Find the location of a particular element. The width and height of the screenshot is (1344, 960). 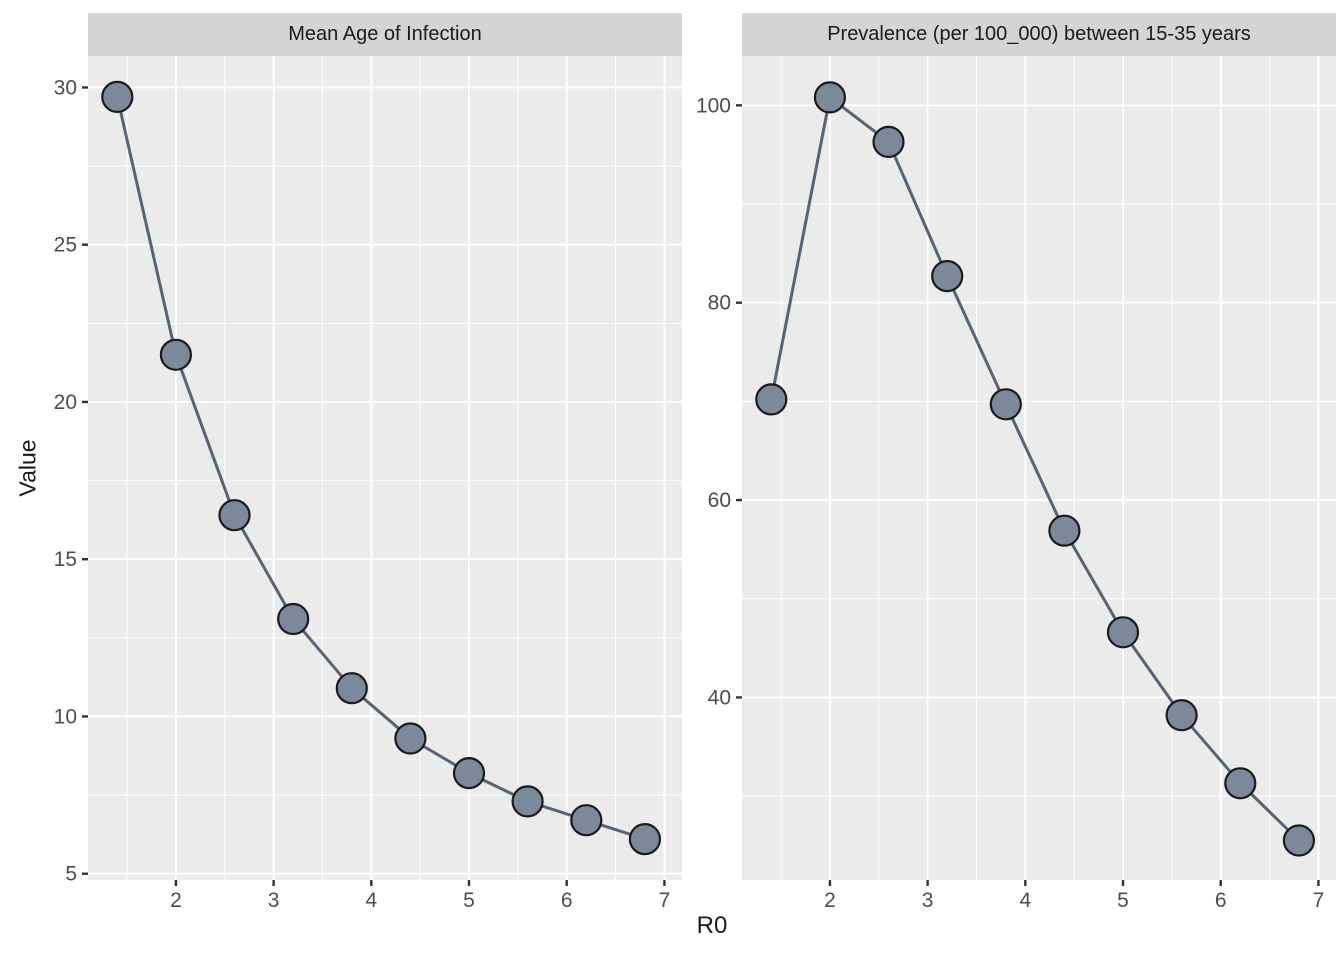

y-tick-label: 100 is located at coordinates (713, 105).